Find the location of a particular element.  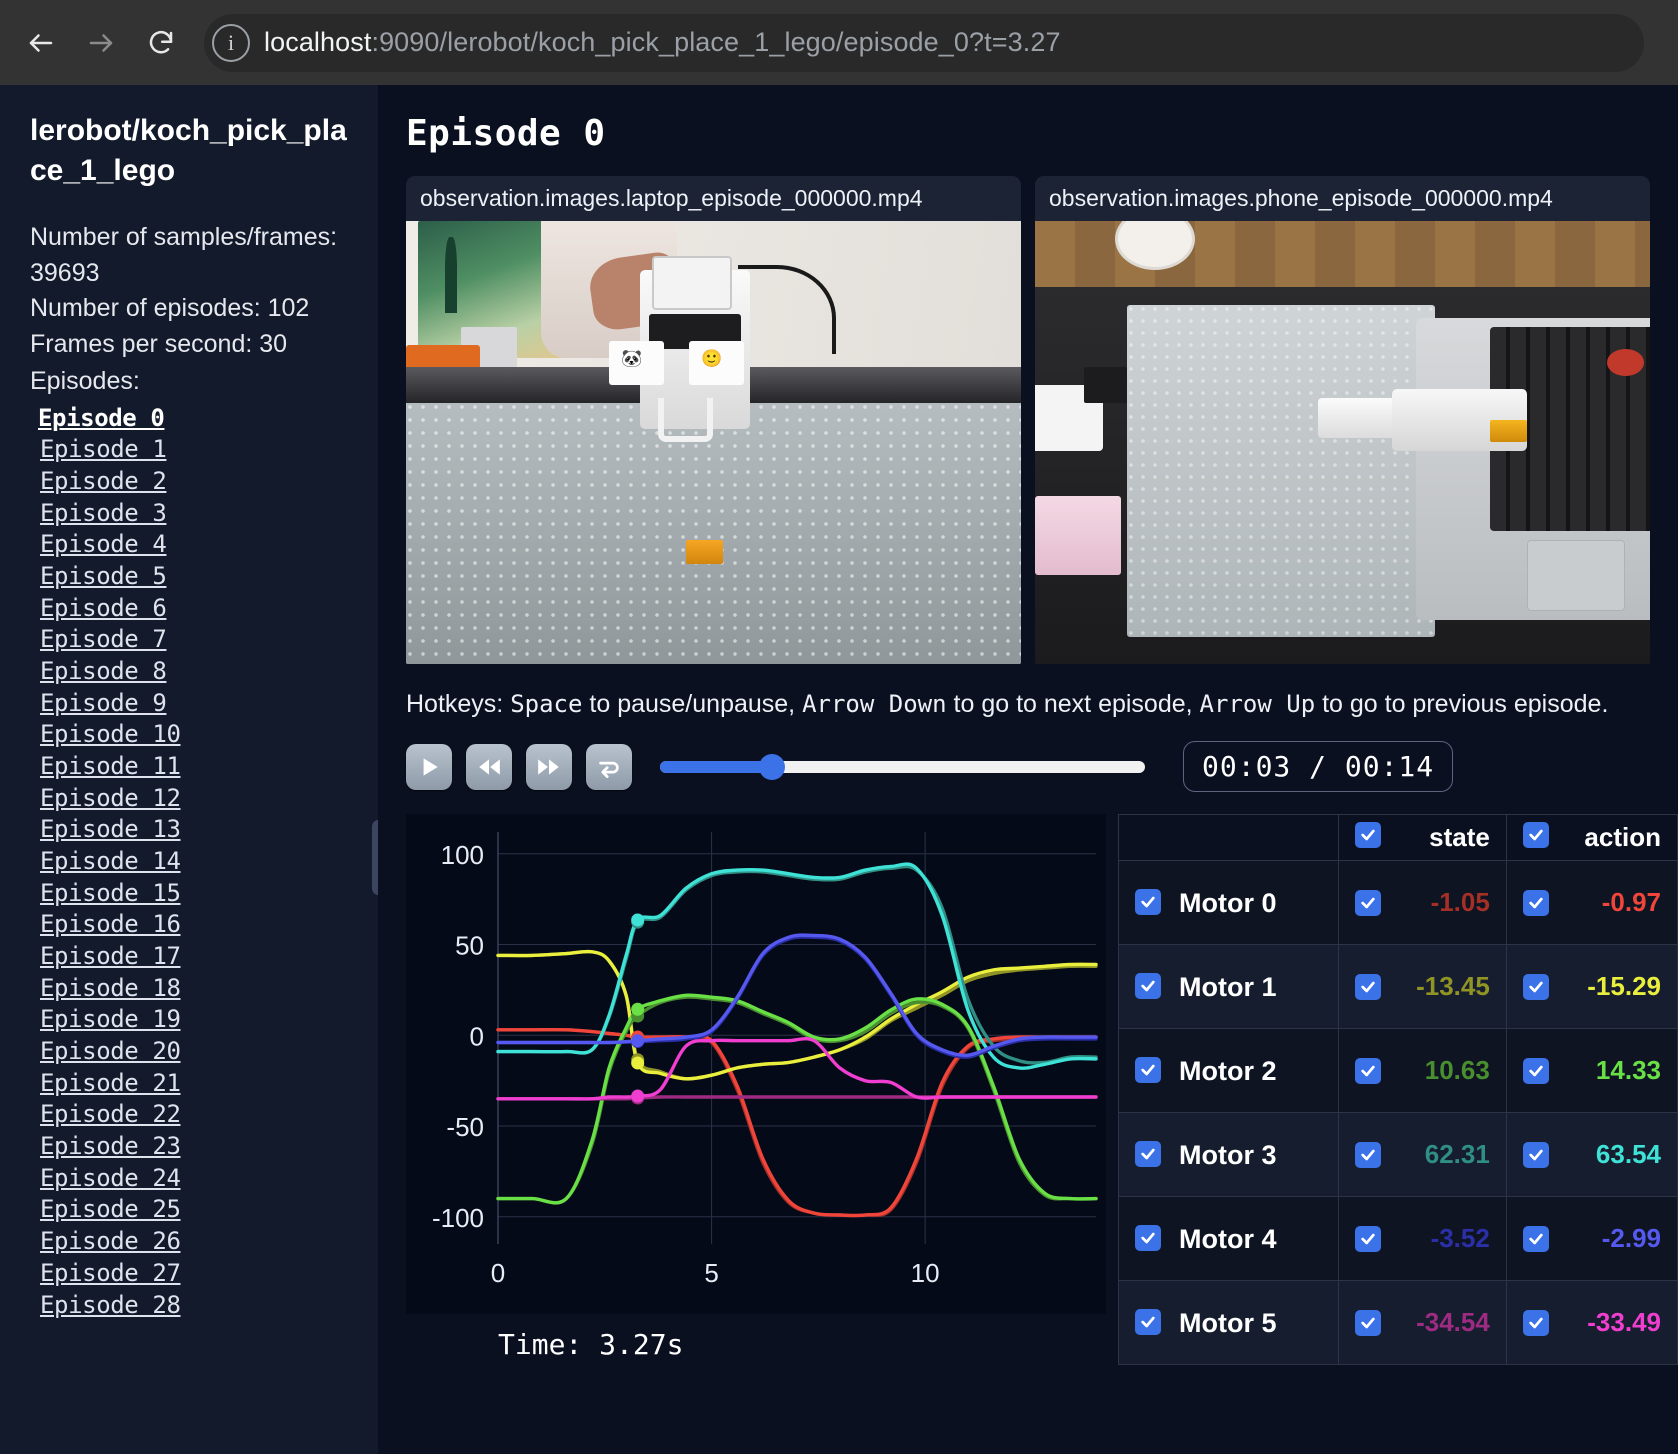

sidebar-item-episode-6: Episode 6 is located at coordinates (103, 607).